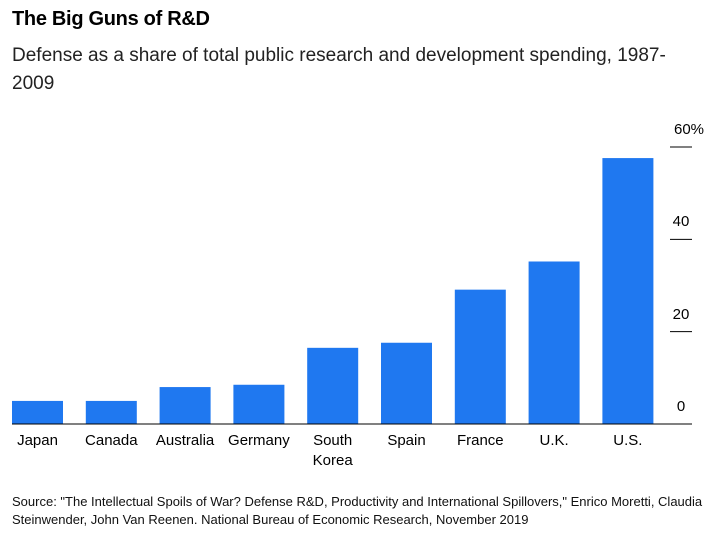 This screenshot has height=542, width=717. What do you see at coordinates (332, 450) in the screenshot?
I see `x-tick-label: South Korea` at bounding box center [332, 450].